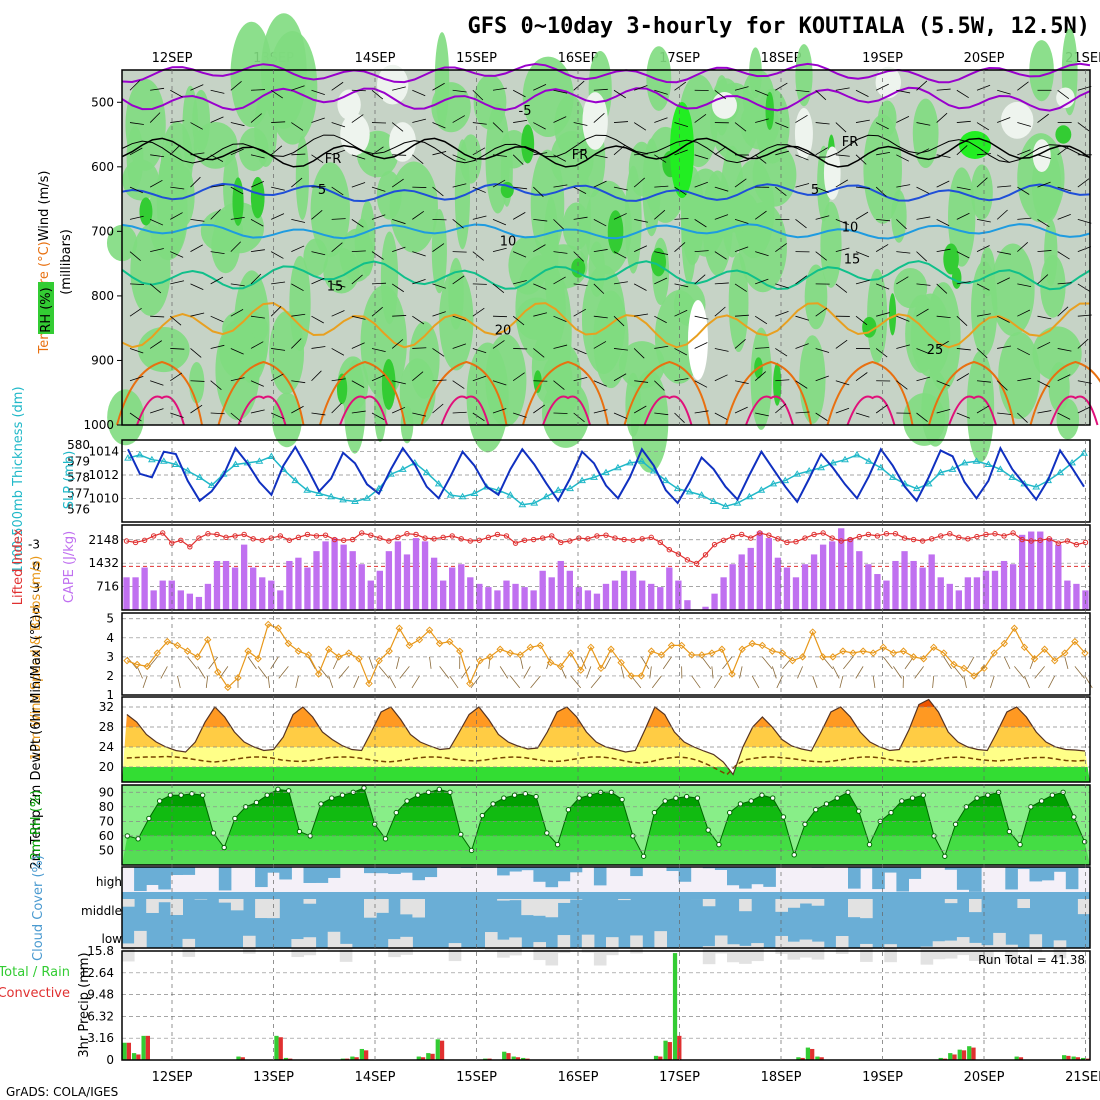  What do you see at coordinates (262, 410) in the screenshot?
I see `isotherm-30-loop` at bounding box center [262, 410].